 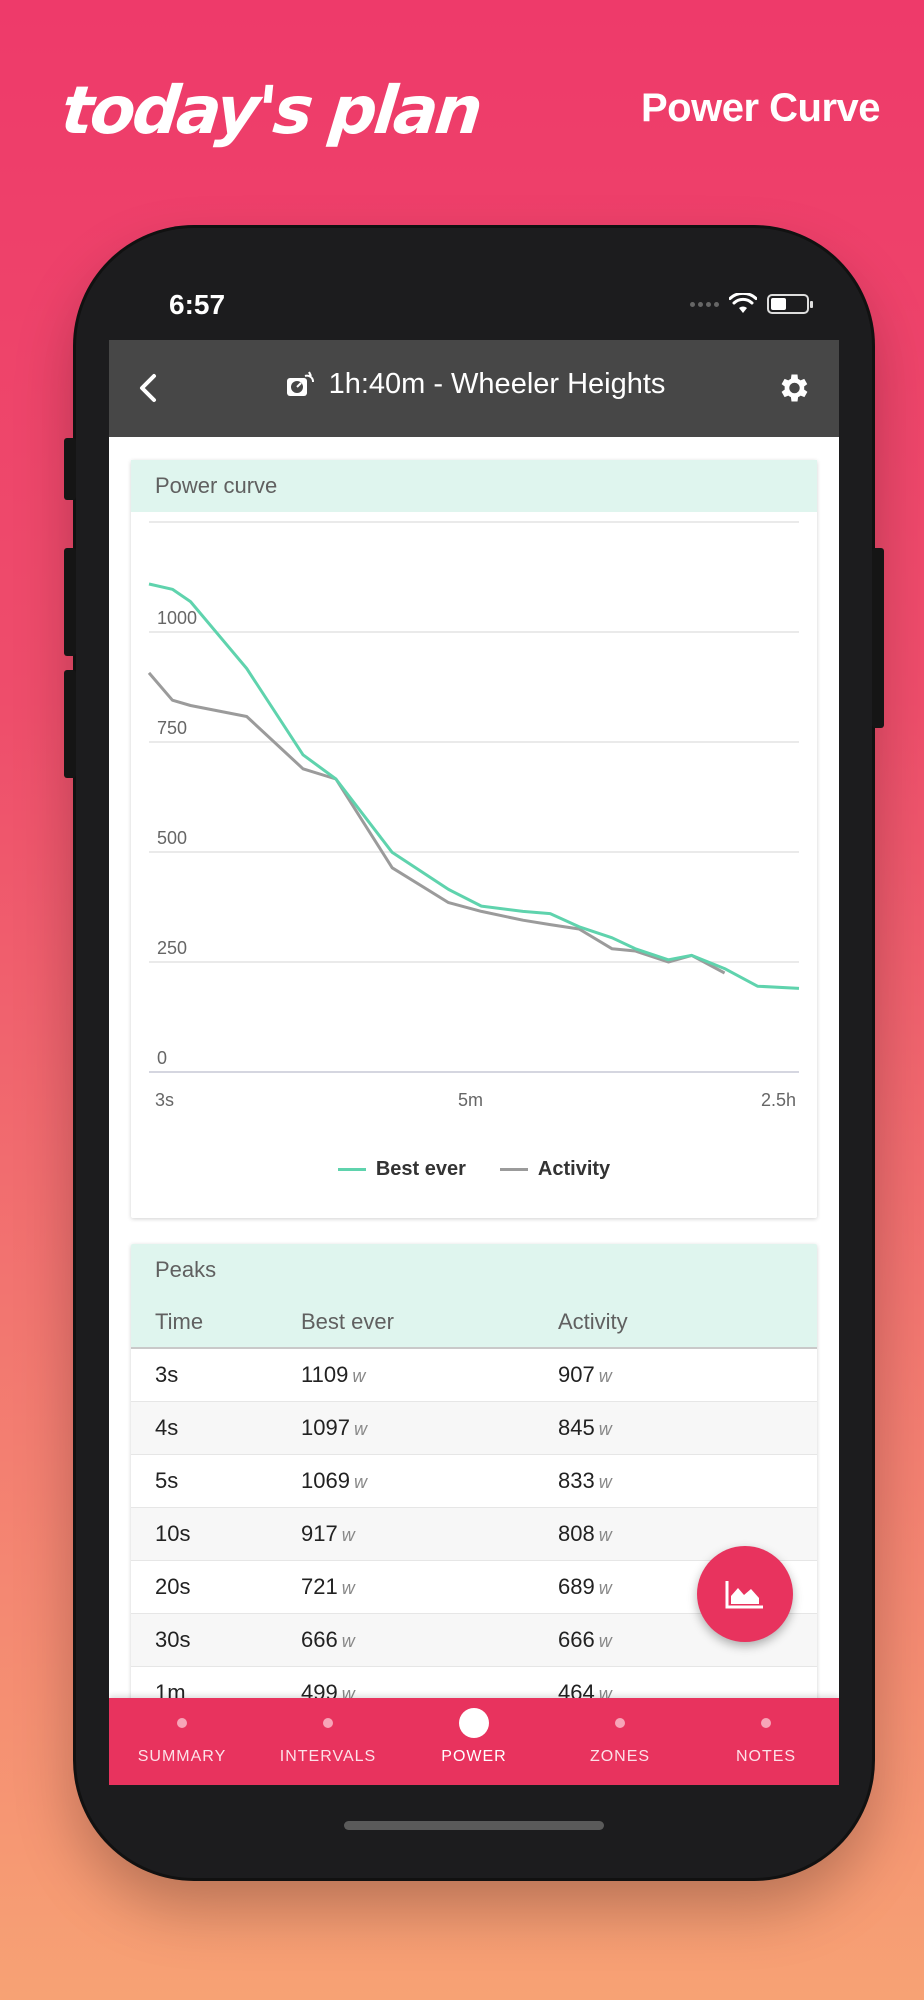 I want to click on activity-value: 689, so click(x=576, y=1586).